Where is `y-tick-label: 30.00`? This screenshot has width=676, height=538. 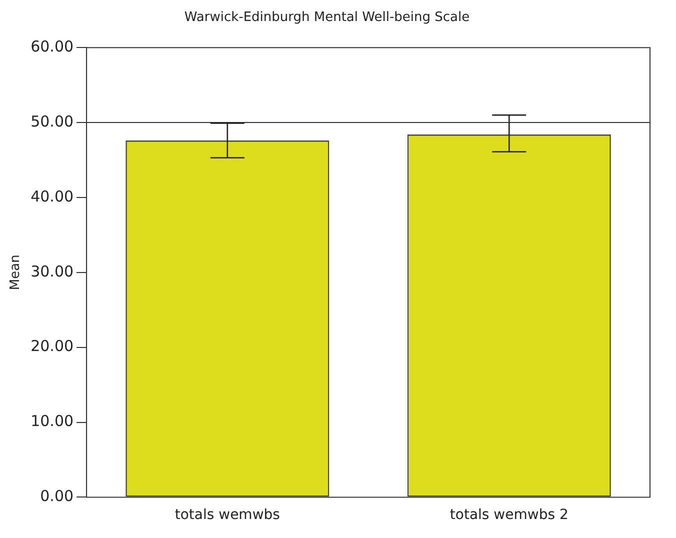
y-tick-label: 30.00 is located at coordinates (52, 271).